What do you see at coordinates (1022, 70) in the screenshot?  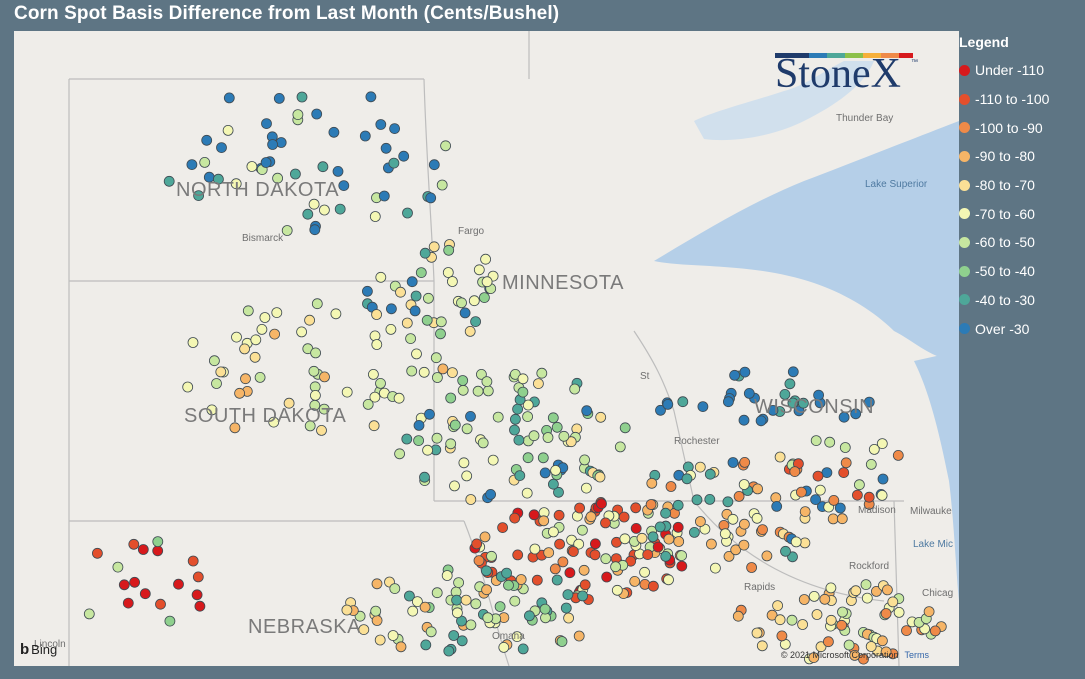 I see `legend-item: Under -110` at bounding box center [1022, 70].